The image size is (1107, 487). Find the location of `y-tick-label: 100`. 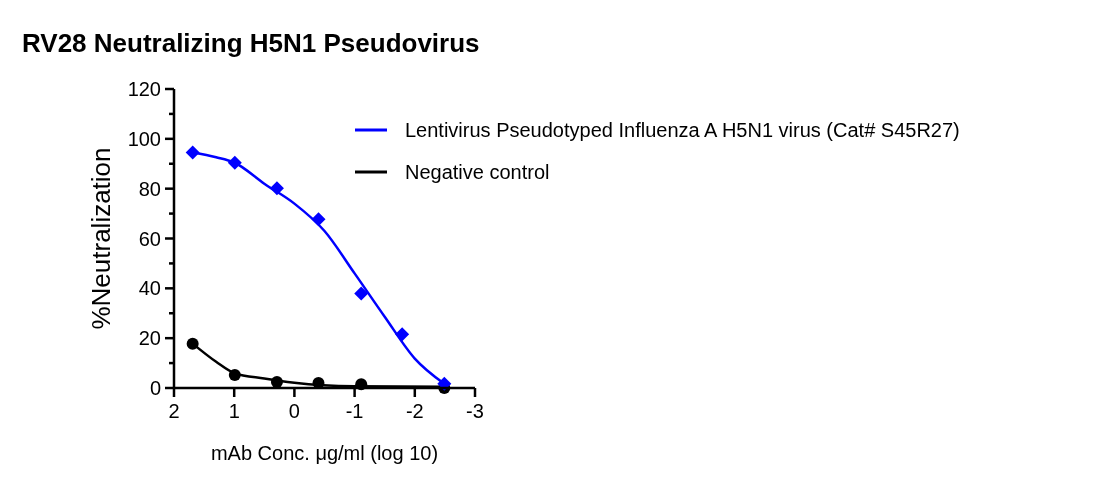

y-tick-label: 100 is located at coordinates (144, 138).